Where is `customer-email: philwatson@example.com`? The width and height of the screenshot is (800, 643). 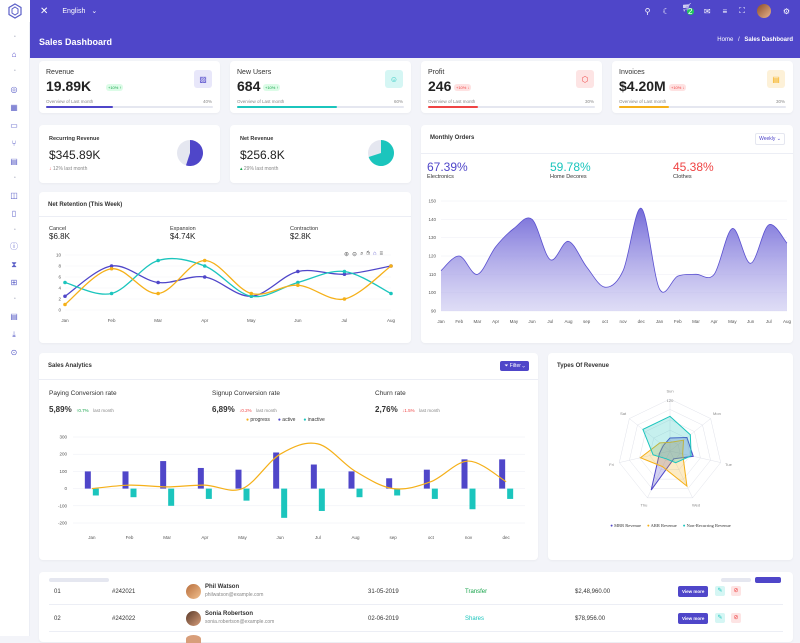
customer-email: philwatson@example.com is located at coordinates (234, 595).